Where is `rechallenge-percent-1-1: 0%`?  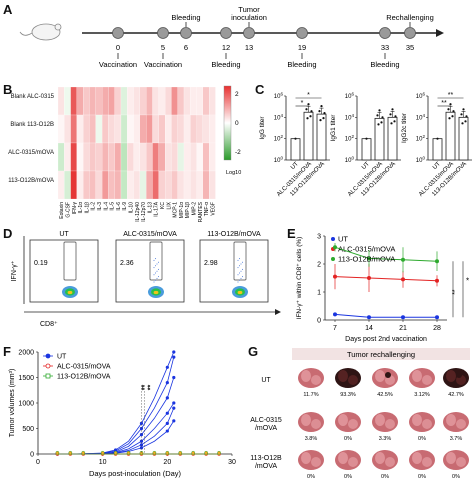
rechallenge-percent-1-1: 0% is located at coordinates (348, 439).